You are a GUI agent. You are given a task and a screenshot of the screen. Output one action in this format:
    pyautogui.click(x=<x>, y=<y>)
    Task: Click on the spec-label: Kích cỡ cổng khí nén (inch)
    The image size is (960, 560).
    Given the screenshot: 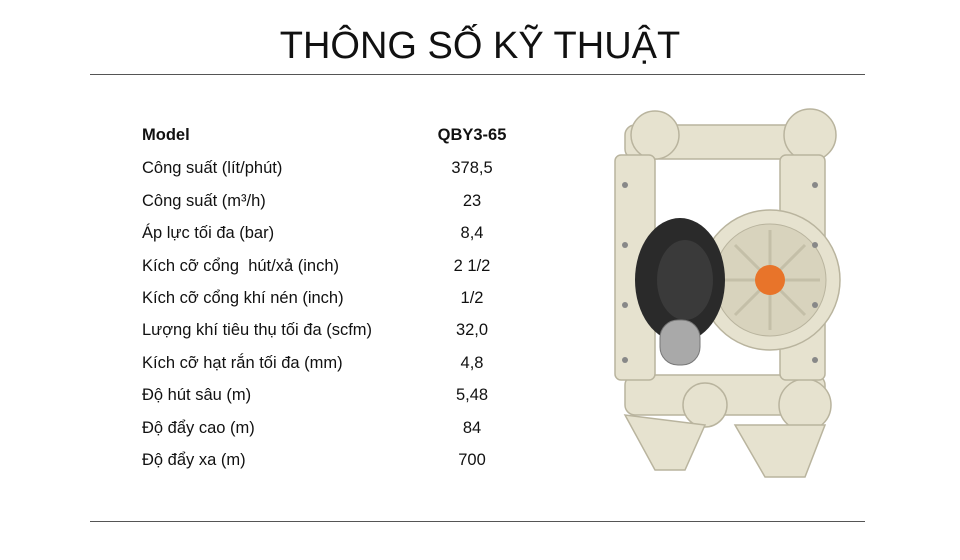 What is the action you would take?
    pyautogui.click(x=243, y=298)
    